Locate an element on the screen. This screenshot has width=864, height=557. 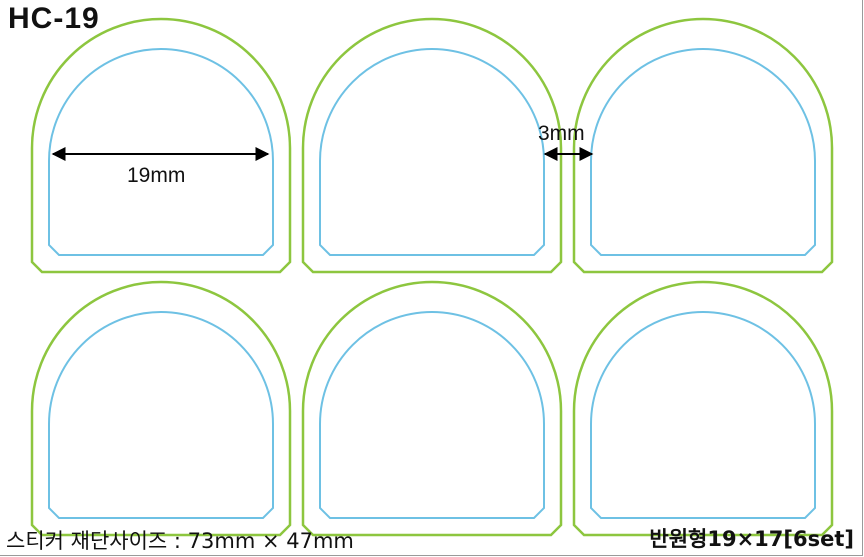
width-dimension: 19mm is located at coordinates (160, 167).